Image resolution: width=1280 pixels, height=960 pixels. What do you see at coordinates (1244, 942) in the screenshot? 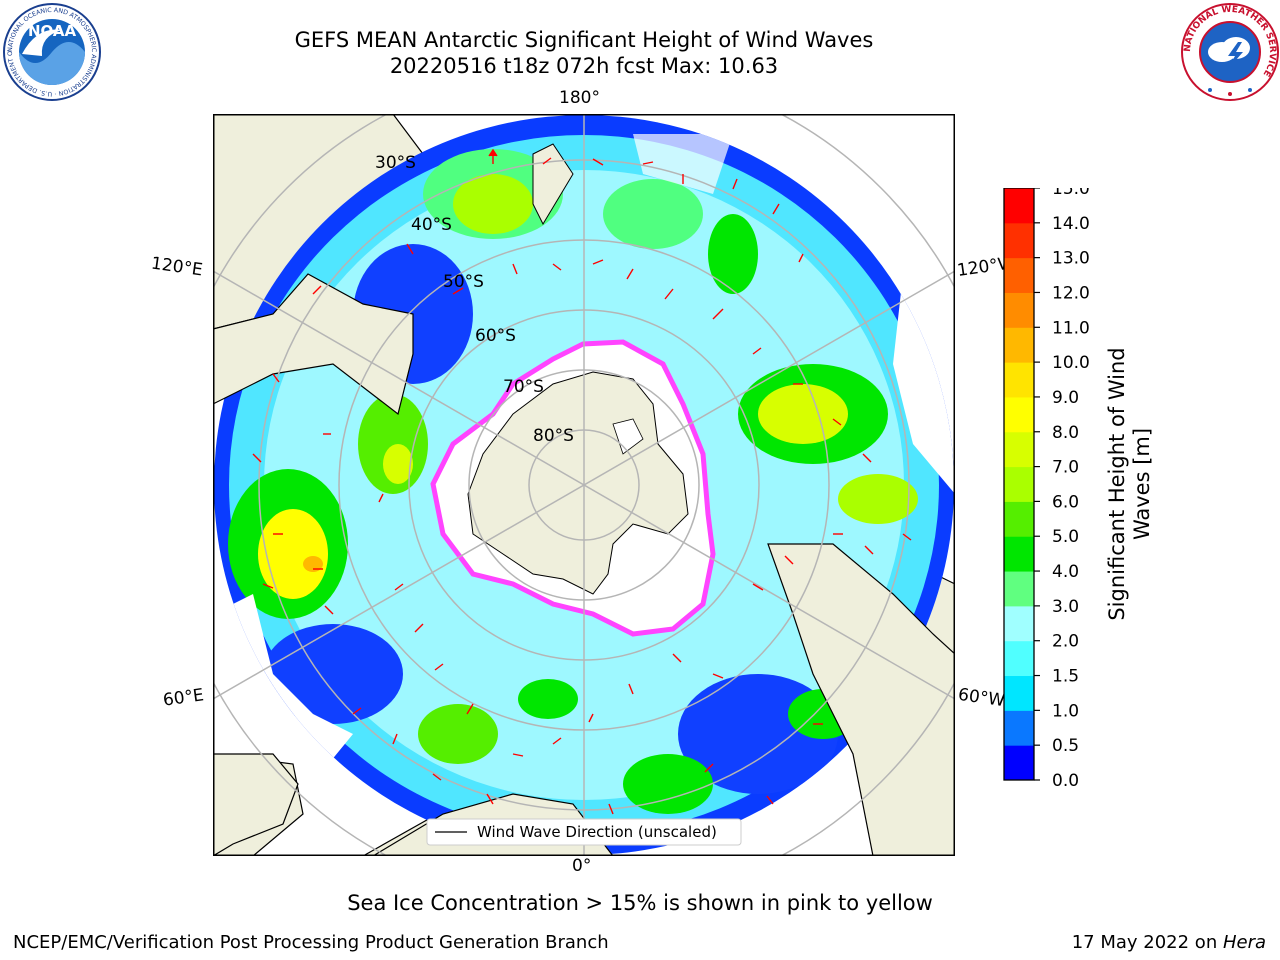
I see `footer-machine: Hera` at bounding box center [1244, 942].